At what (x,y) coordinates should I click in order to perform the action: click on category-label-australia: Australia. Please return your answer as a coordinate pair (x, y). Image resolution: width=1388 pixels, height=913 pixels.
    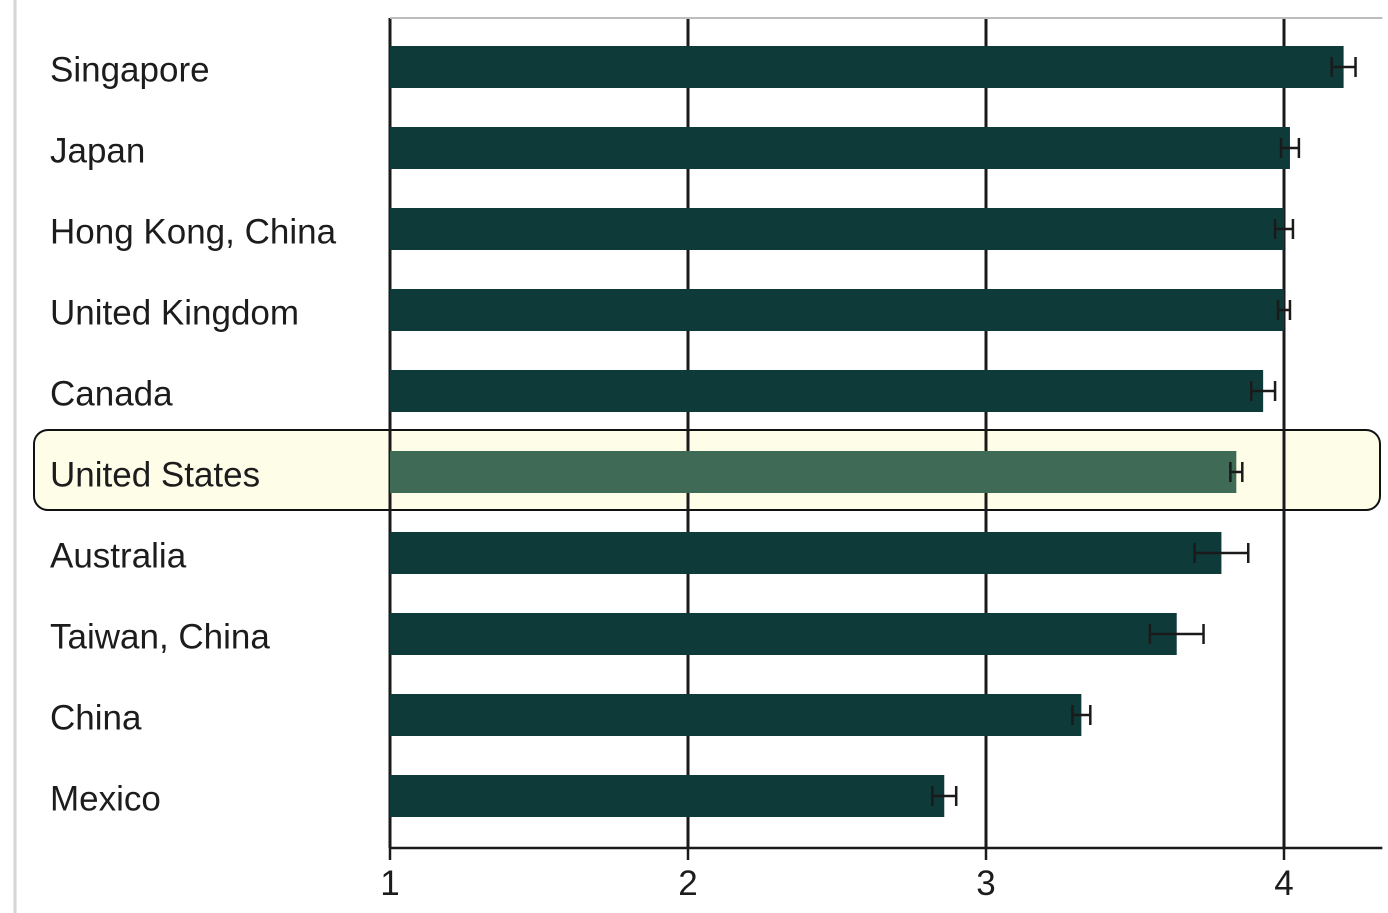
    Looking at the image, I should click on (118, 555).